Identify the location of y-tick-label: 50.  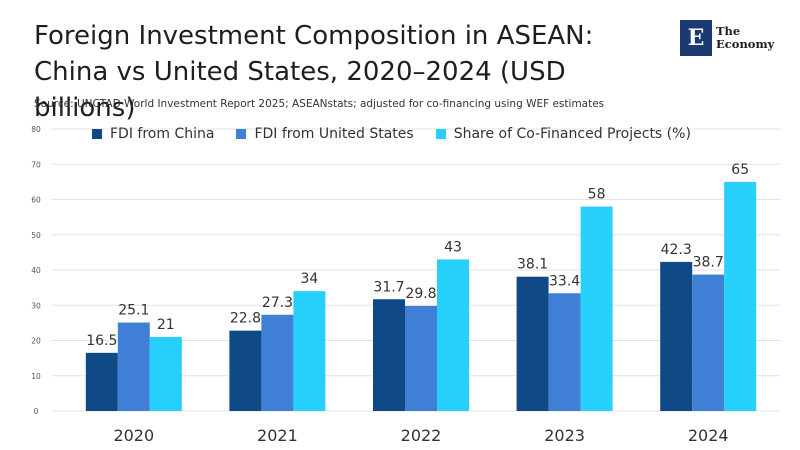
(36, 235).